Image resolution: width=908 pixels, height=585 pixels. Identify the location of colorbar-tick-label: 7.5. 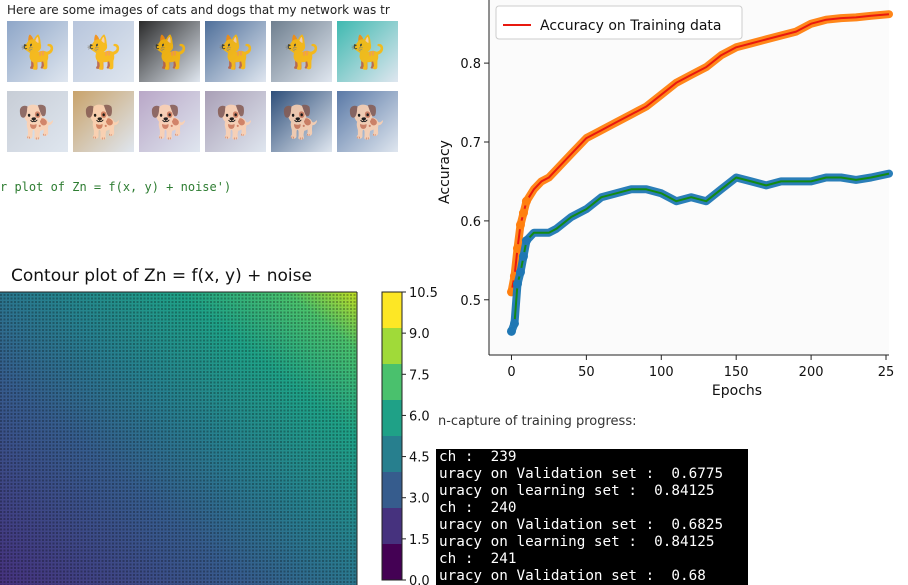
(419, 375).